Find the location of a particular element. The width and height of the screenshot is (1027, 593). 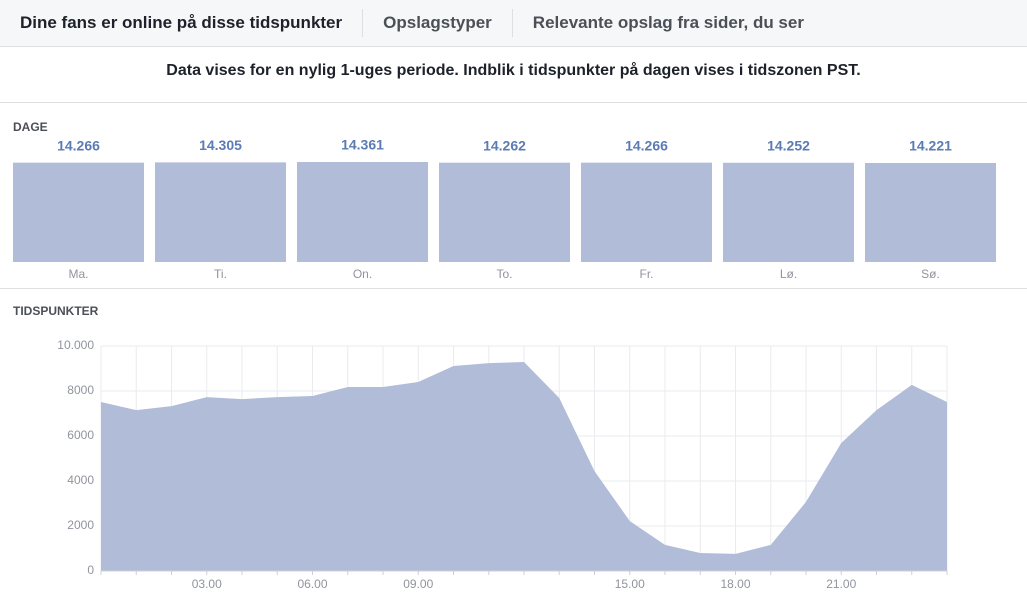

x-tick-label: 06.00 is located at coordinates (312, 584).